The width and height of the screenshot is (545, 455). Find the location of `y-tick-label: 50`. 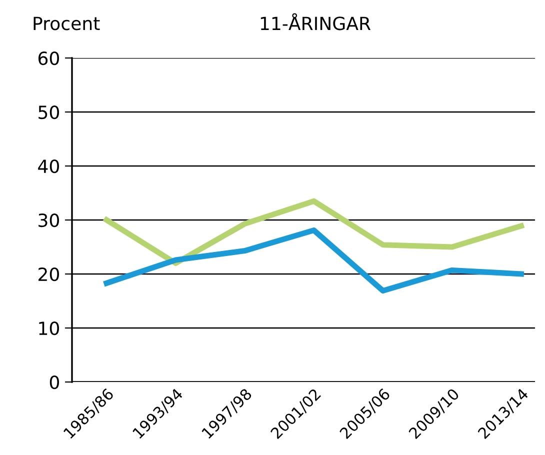

y-tick-label: 50 is located at coordinates (48, 112).